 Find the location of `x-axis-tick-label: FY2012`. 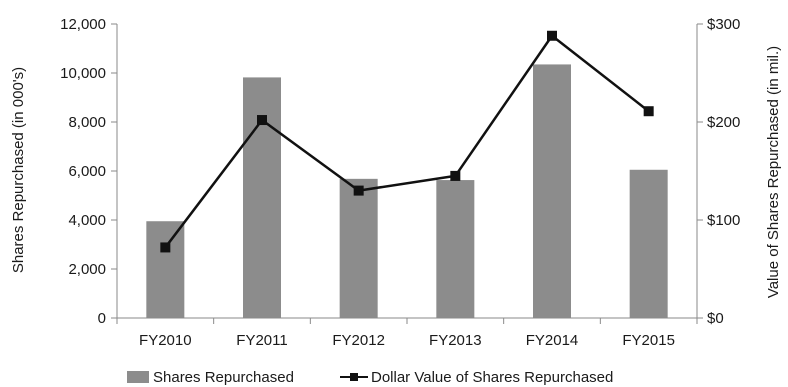

x-axis-tick-label: FY2012 is located at coordinates (358, 340).